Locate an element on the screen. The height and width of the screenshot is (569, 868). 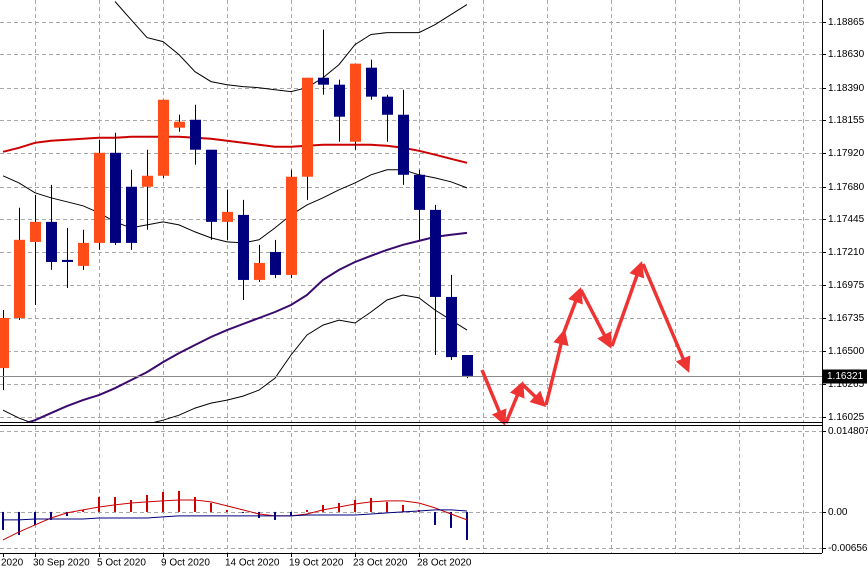
y-tick-label: 1.16735 is located at coordinates (846, 318).